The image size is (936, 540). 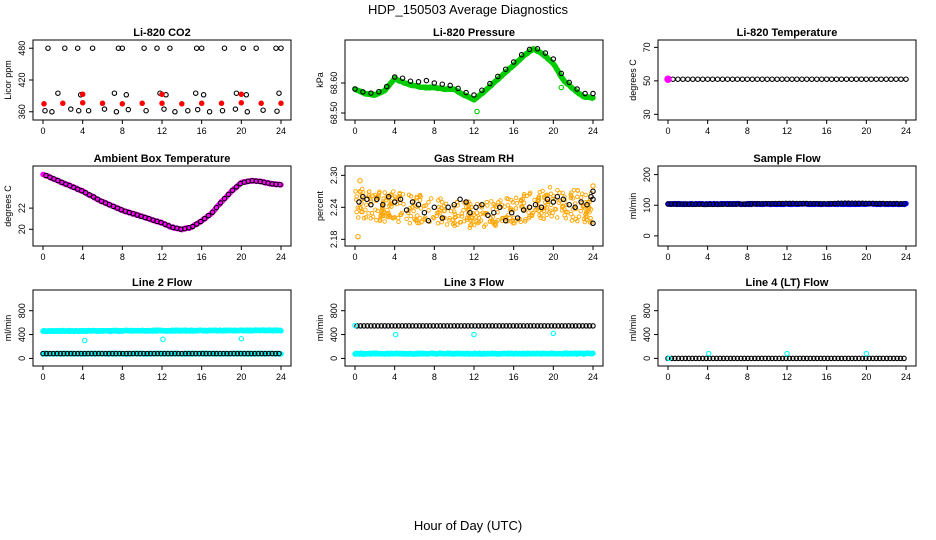 I want to click on y-axis-label: kPa, so click(x=320, y=80).